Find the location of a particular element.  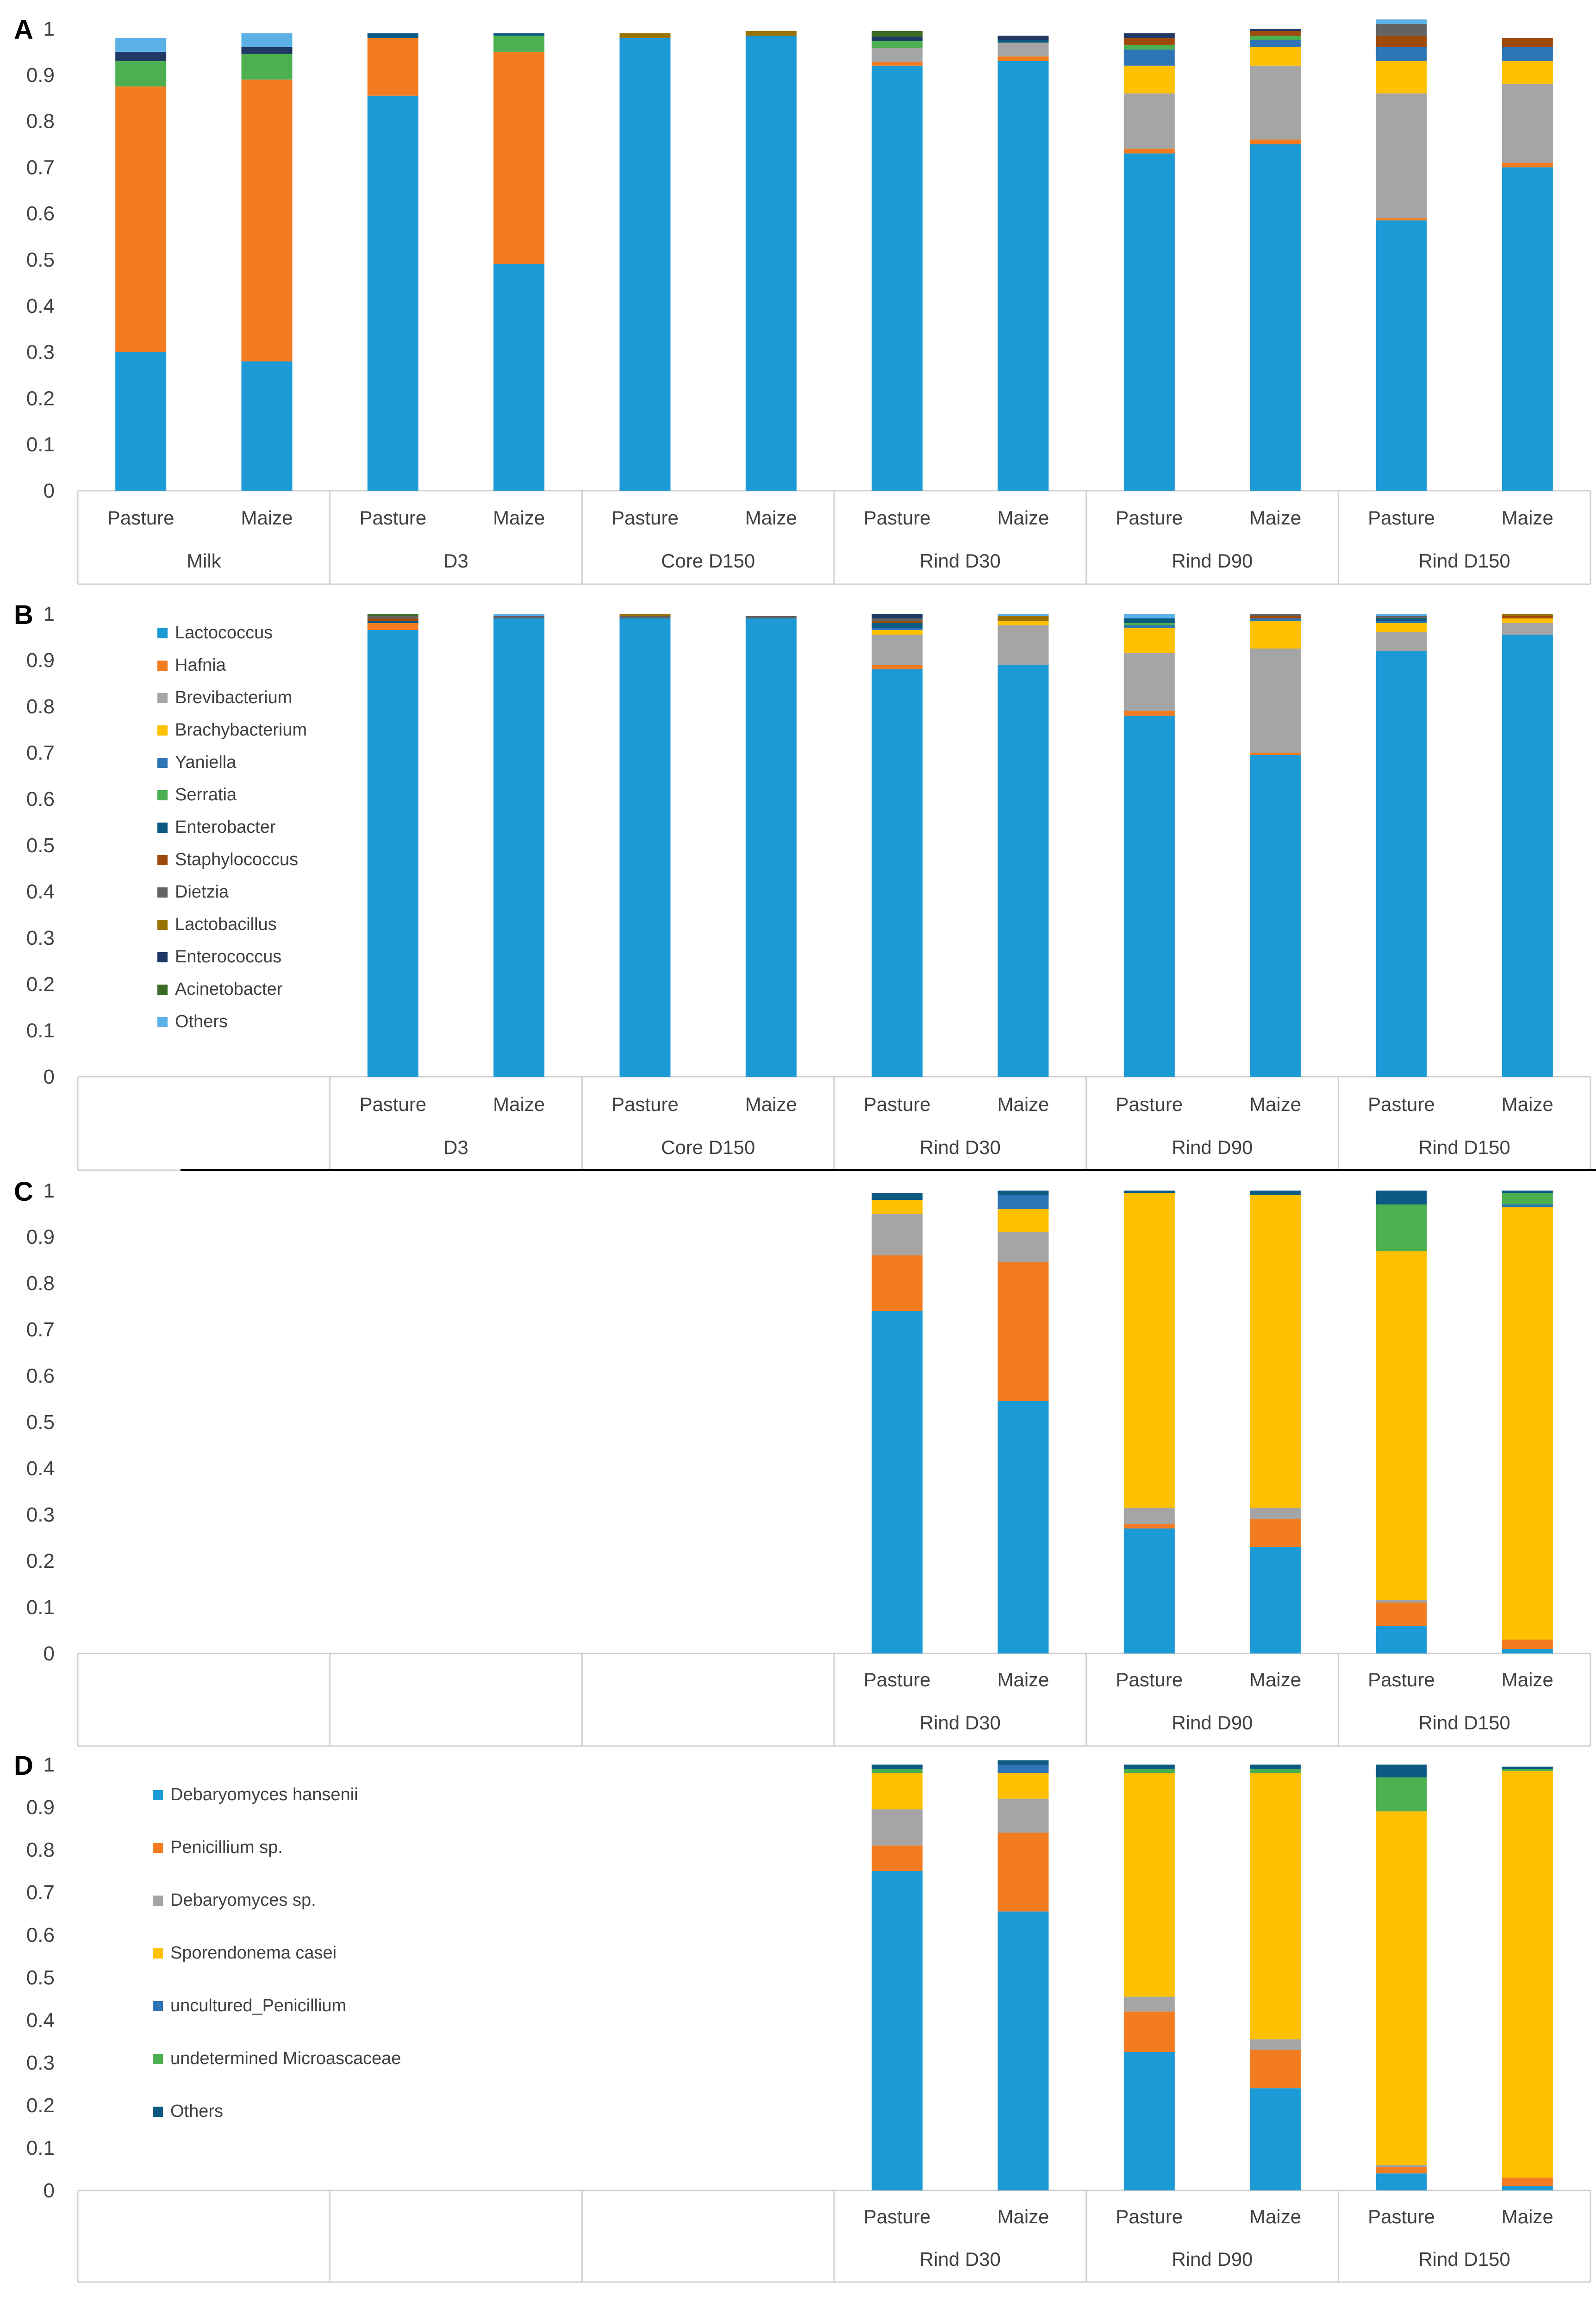

legend-label: Hafnia is located at coordinates (200, 665).